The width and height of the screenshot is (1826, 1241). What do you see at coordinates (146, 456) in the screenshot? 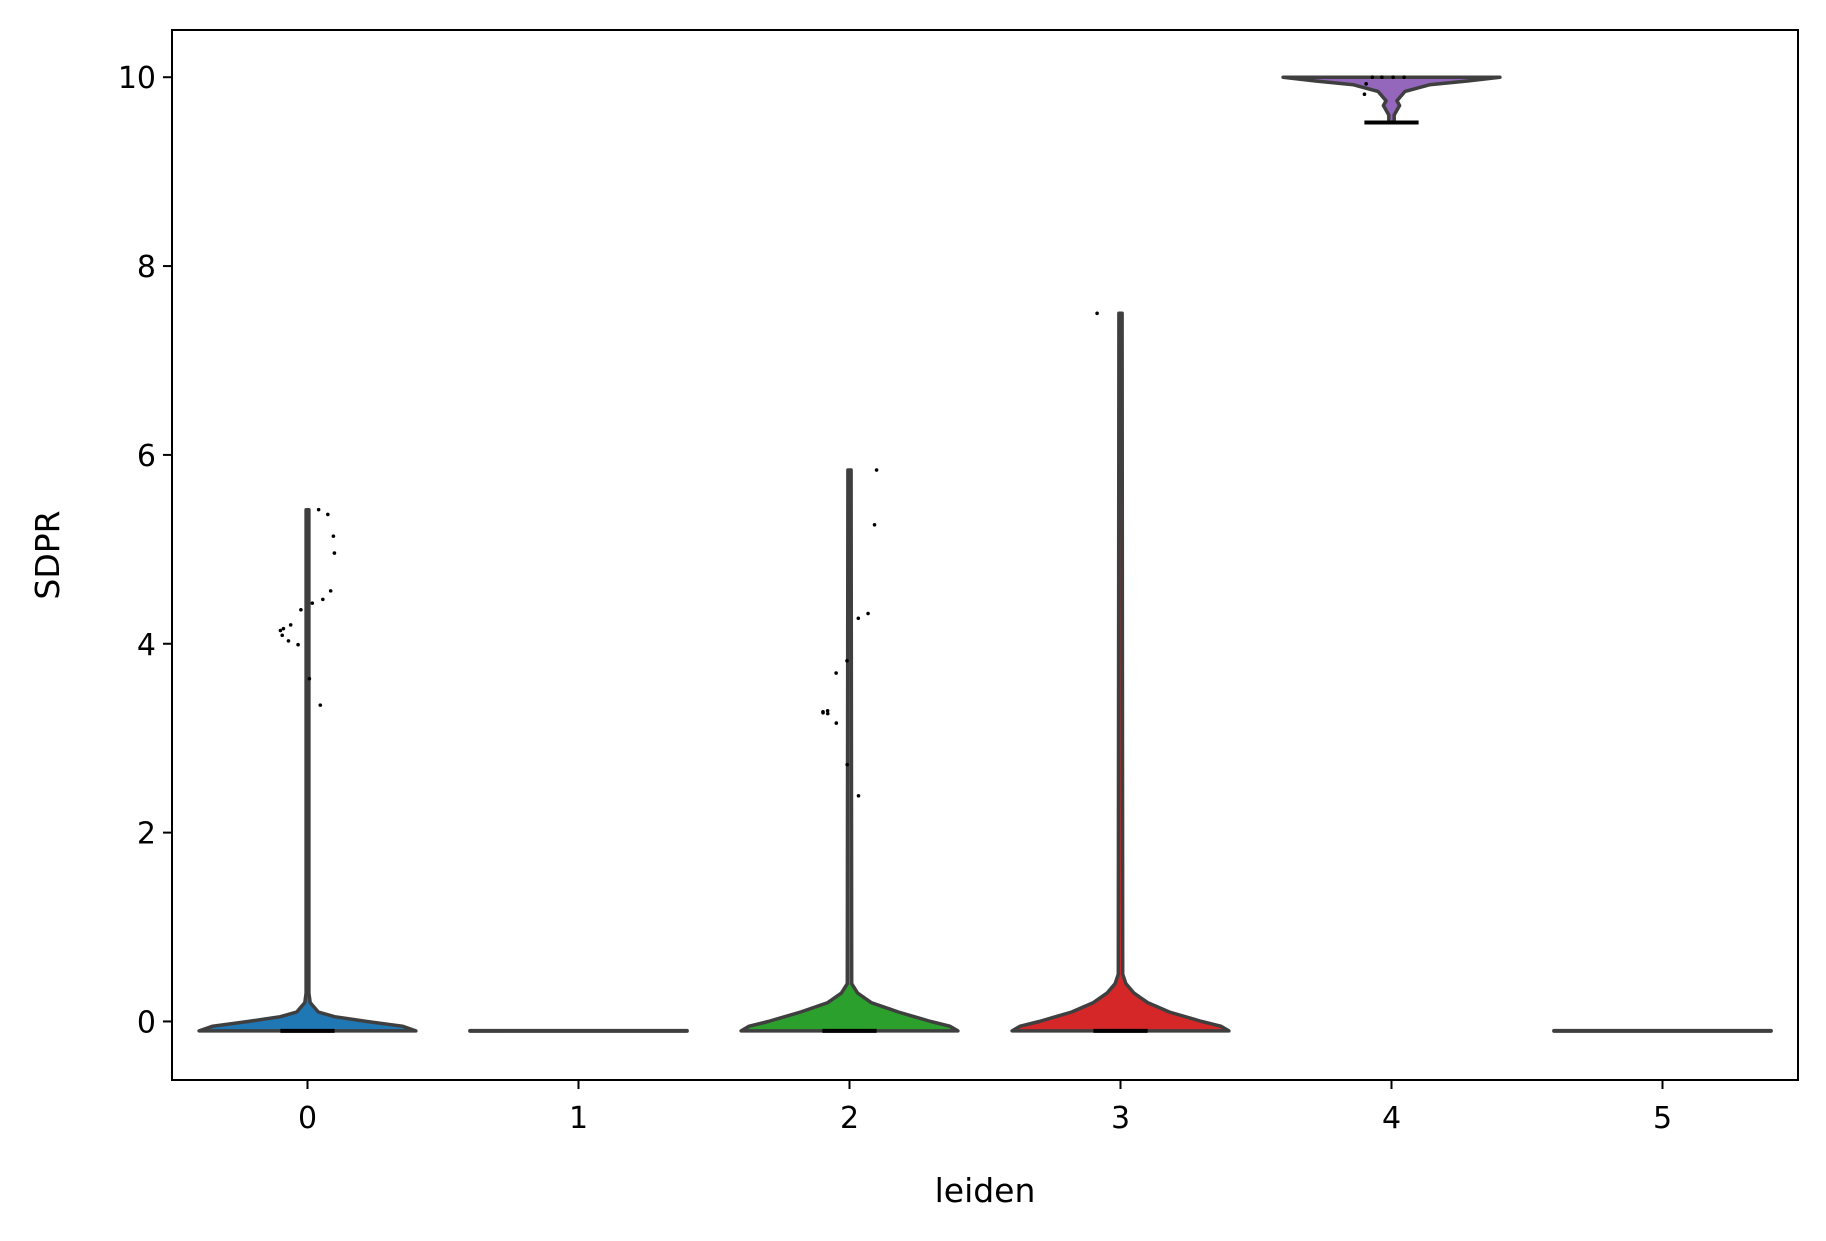
I see `y-tick-label: 6` at bounding box center [146, 456].